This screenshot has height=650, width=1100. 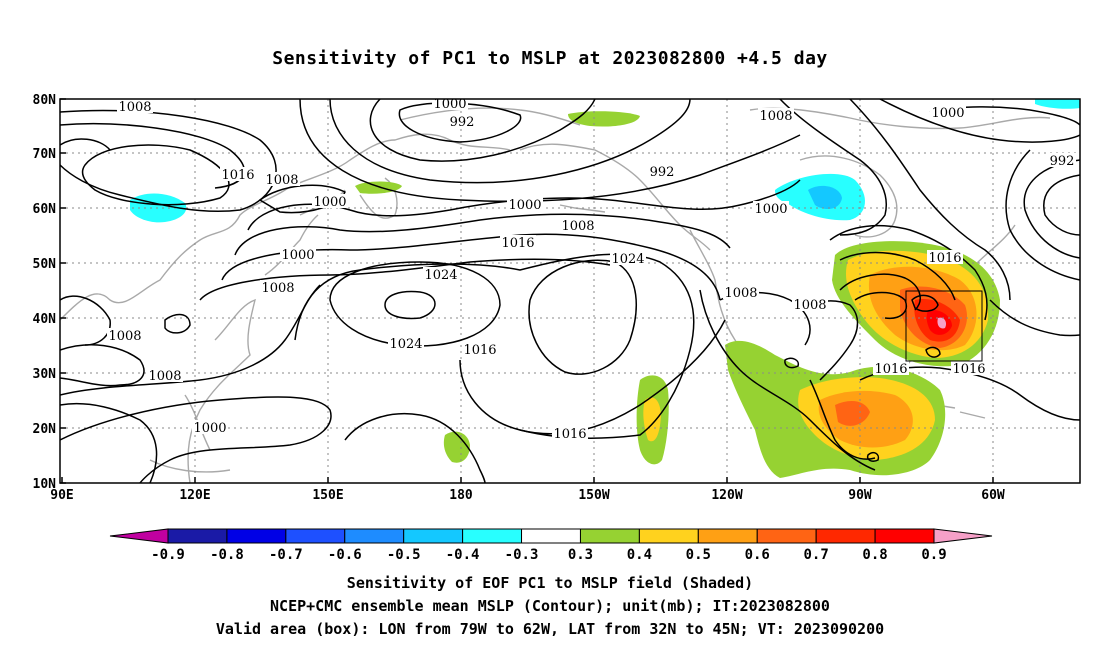 What do you see at coordinates (463, 555) in the screenshot?
I see `colorbar-label: -0.4` at bounding box center [463, 555].